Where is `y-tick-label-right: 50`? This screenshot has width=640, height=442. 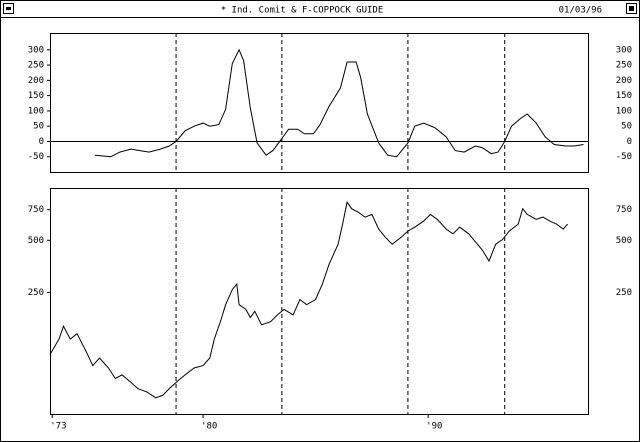
y-tick-label-right: 50 is located at coordinates (626, 127).